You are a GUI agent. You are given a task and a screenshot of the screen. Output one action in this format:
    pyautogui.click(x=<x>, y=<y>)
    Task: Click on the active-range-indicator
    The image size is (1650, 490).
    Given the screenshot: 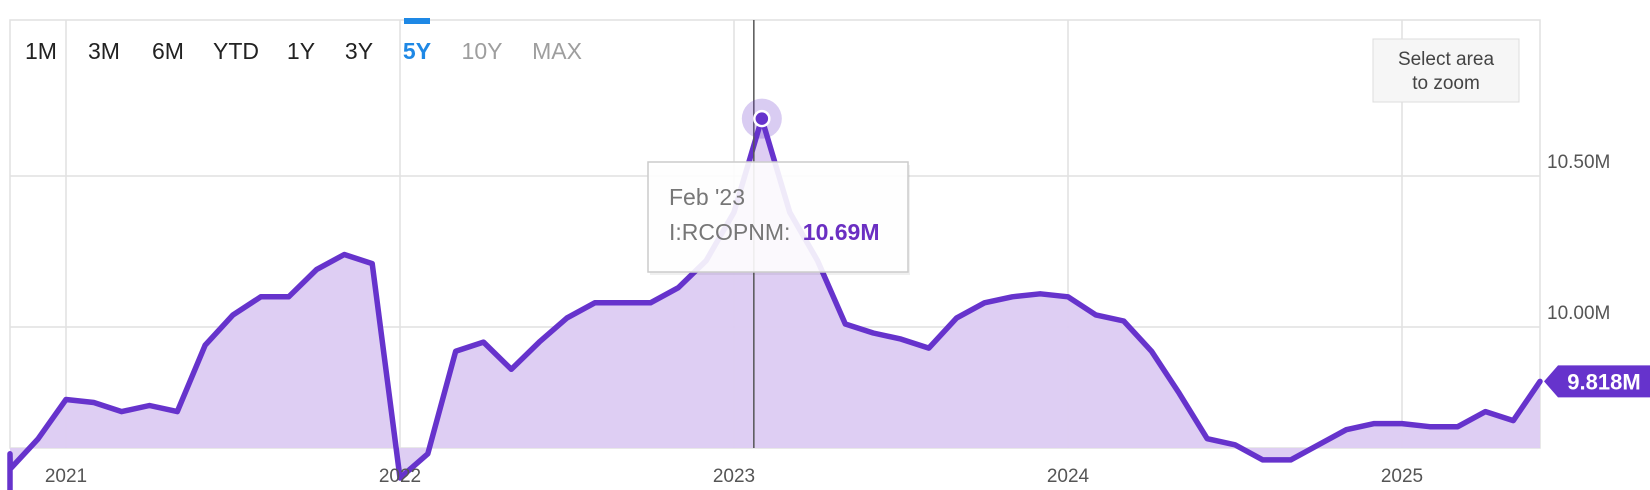 What is the action you would take?
    pyautogui.click(x=417, y=21)
    